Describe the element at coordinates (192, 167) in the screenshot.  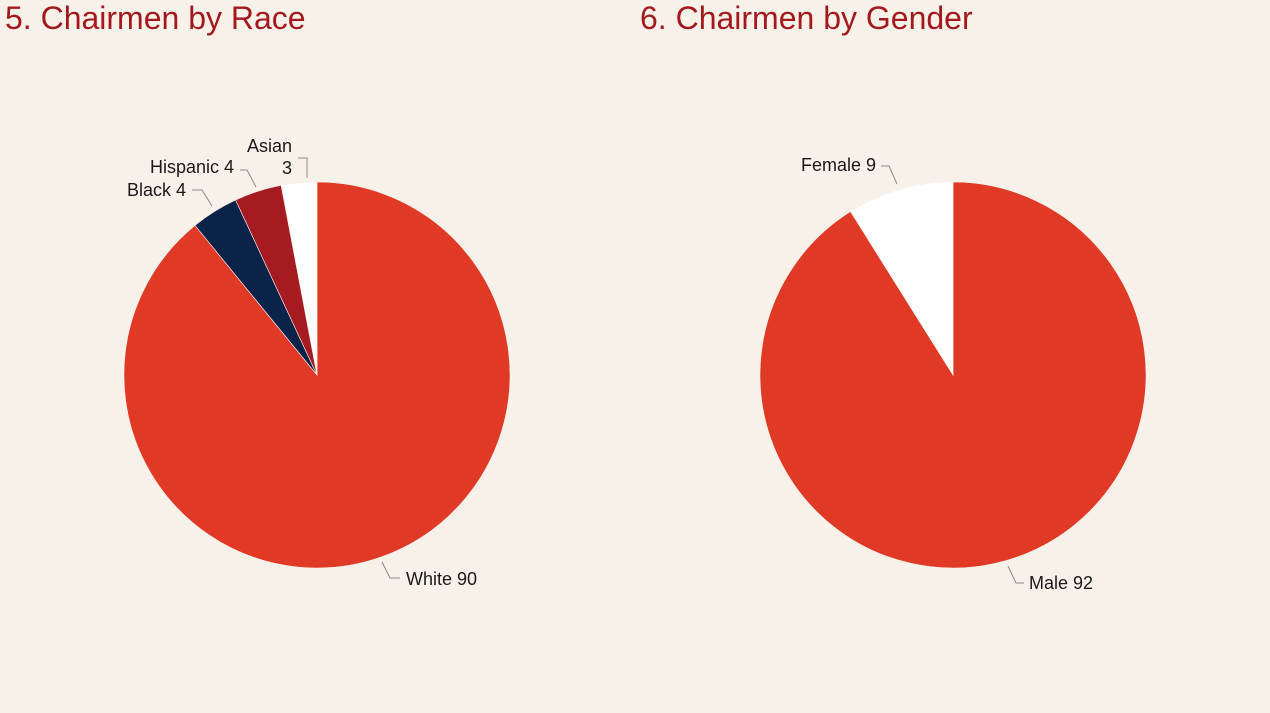
I see `slice-label-hispanic: Hispanic 4` at that location.